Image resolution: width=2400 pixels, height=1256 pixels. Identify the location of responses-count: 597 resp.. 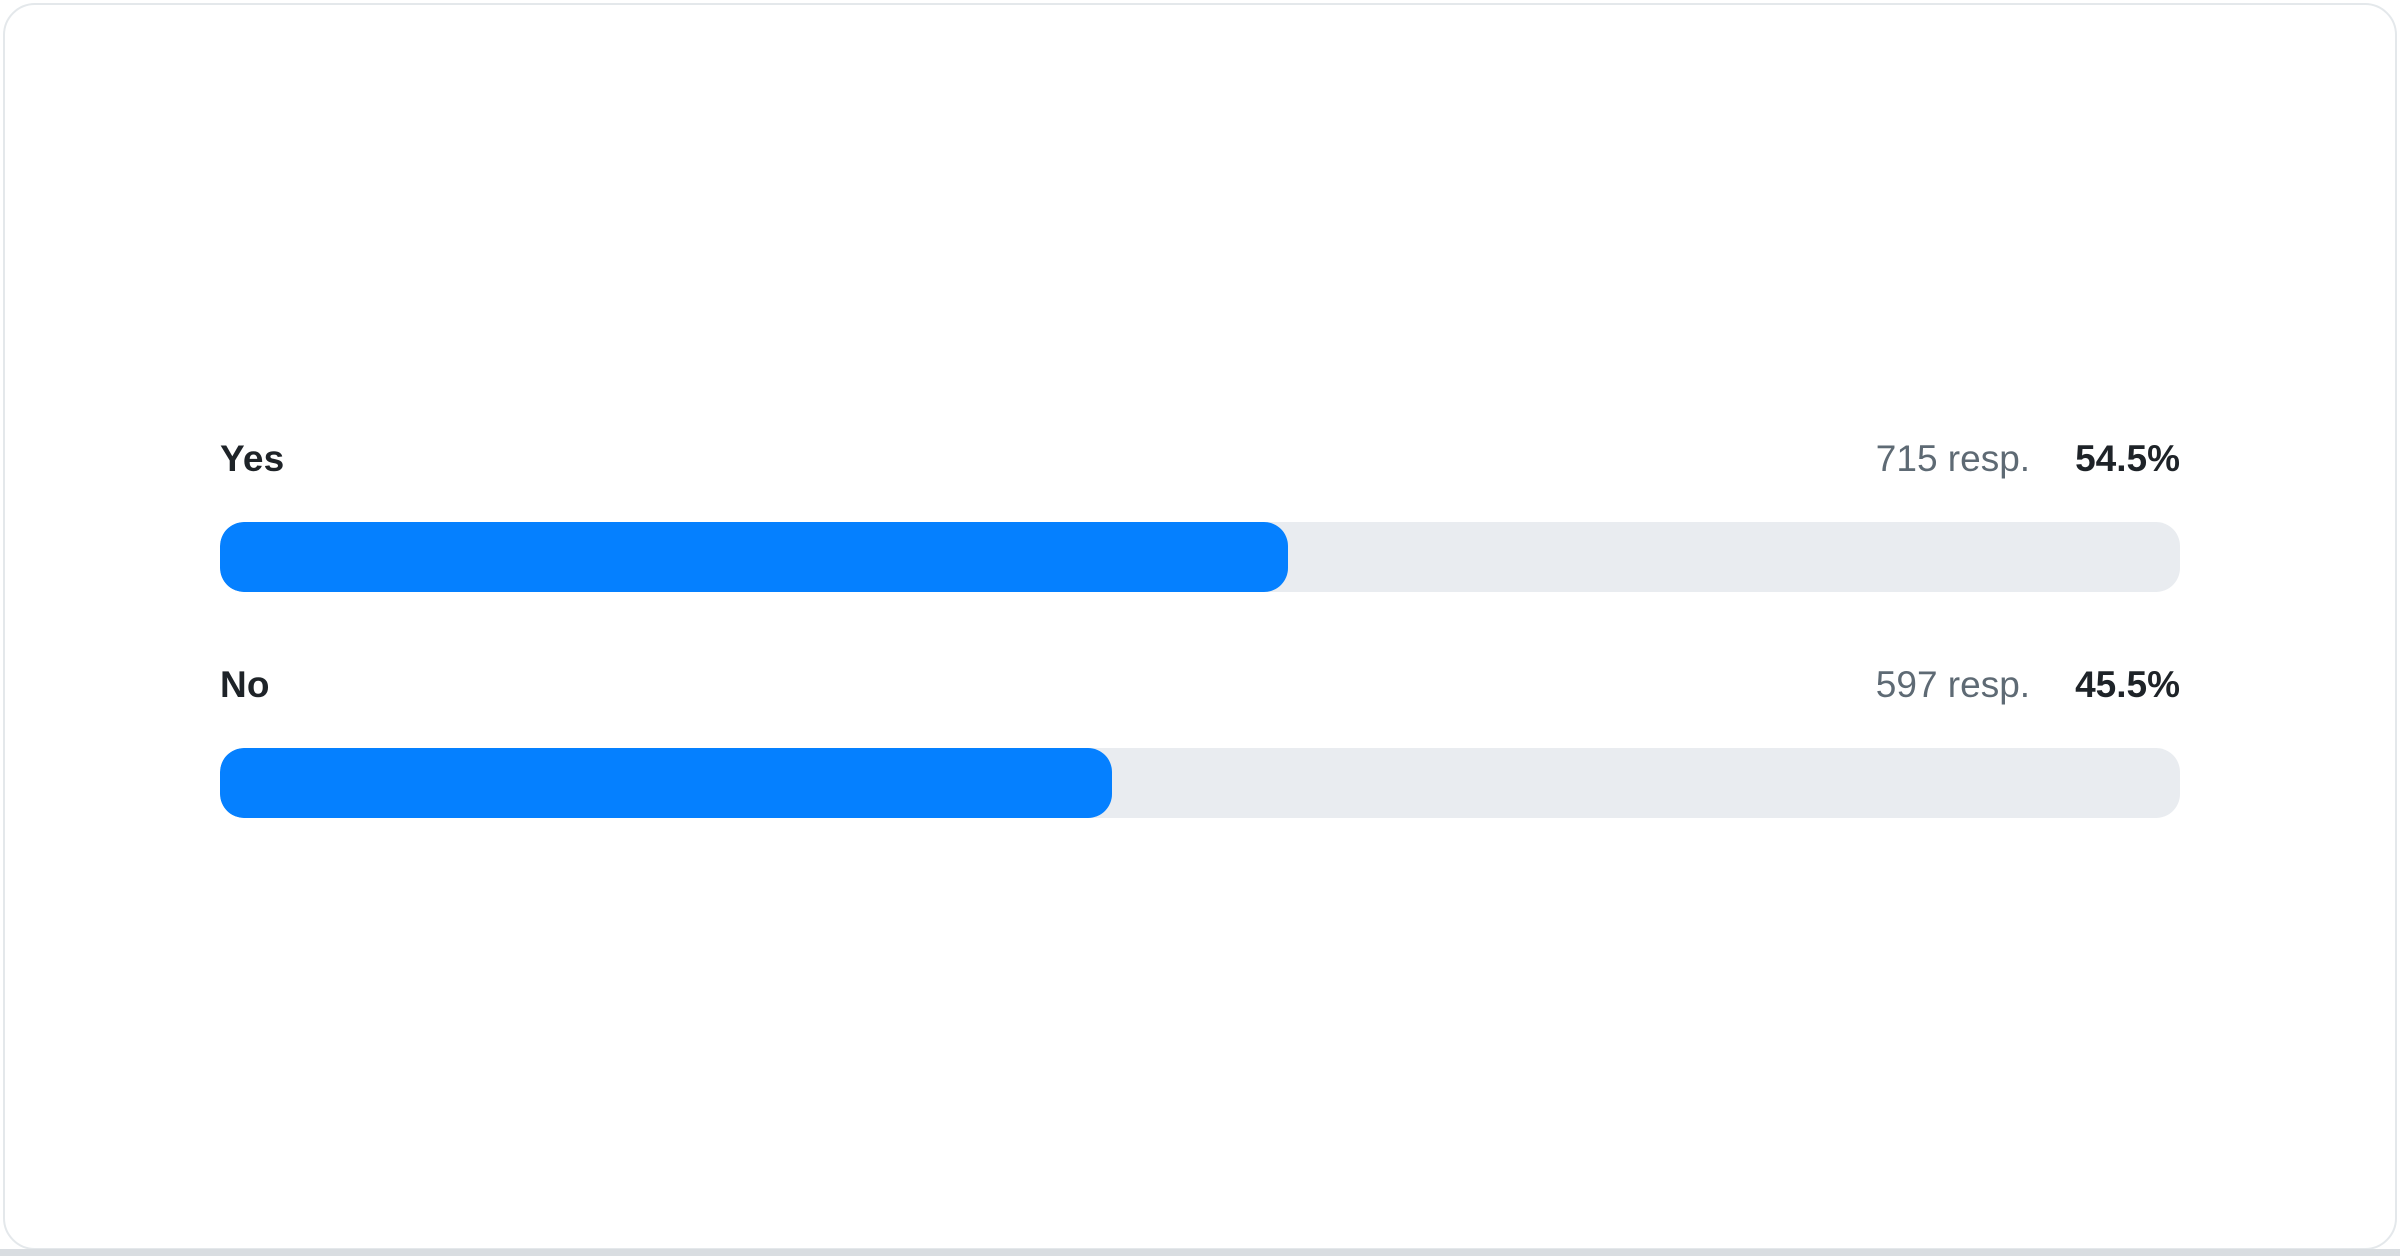
(1953, 684).